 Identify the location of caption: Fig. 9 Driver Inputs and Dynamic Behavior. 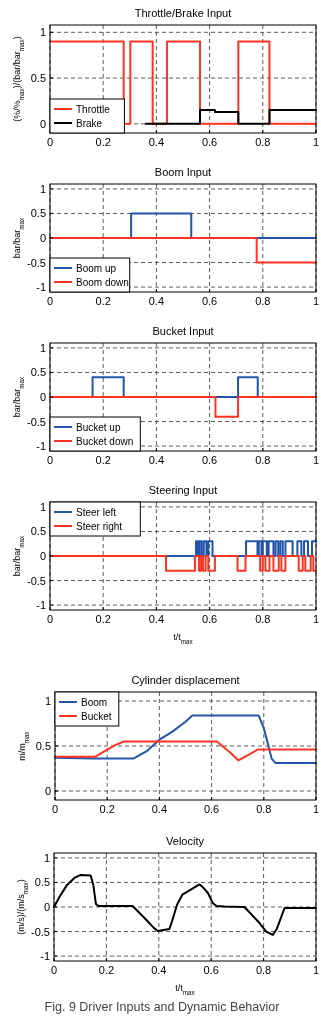
(162, 1007).